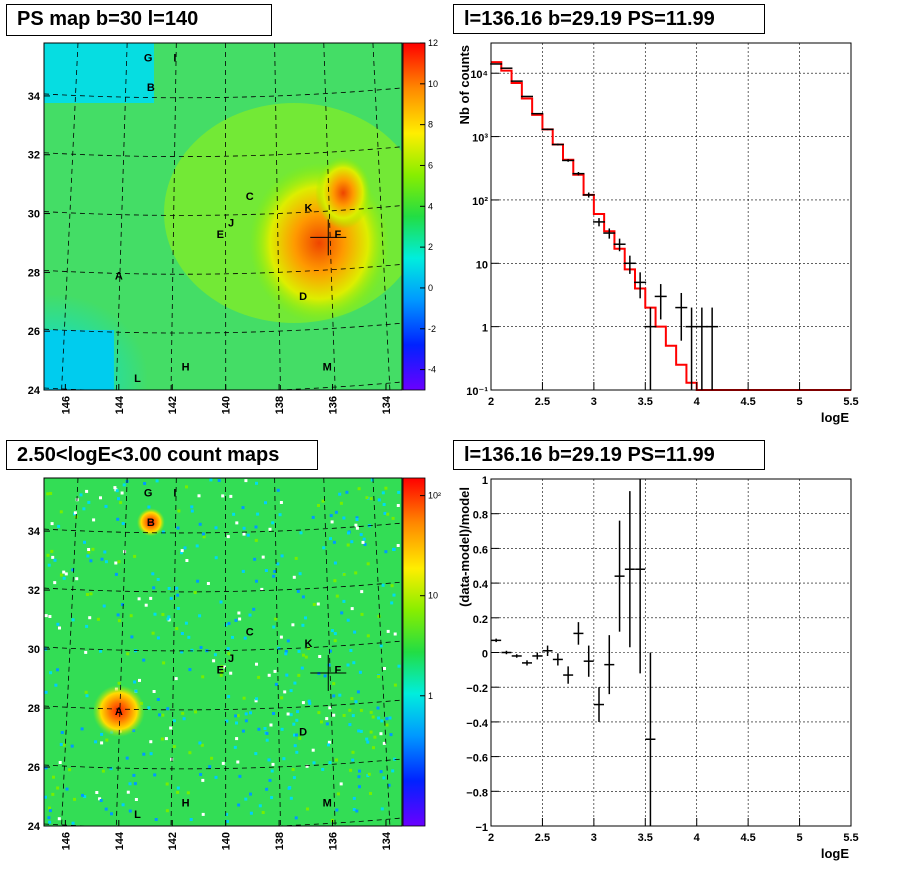  What do you see at coordinates (464, 84) in the screenshot?
I see `y-axis-label: Nb of counts` at bounding box center [464, 84].